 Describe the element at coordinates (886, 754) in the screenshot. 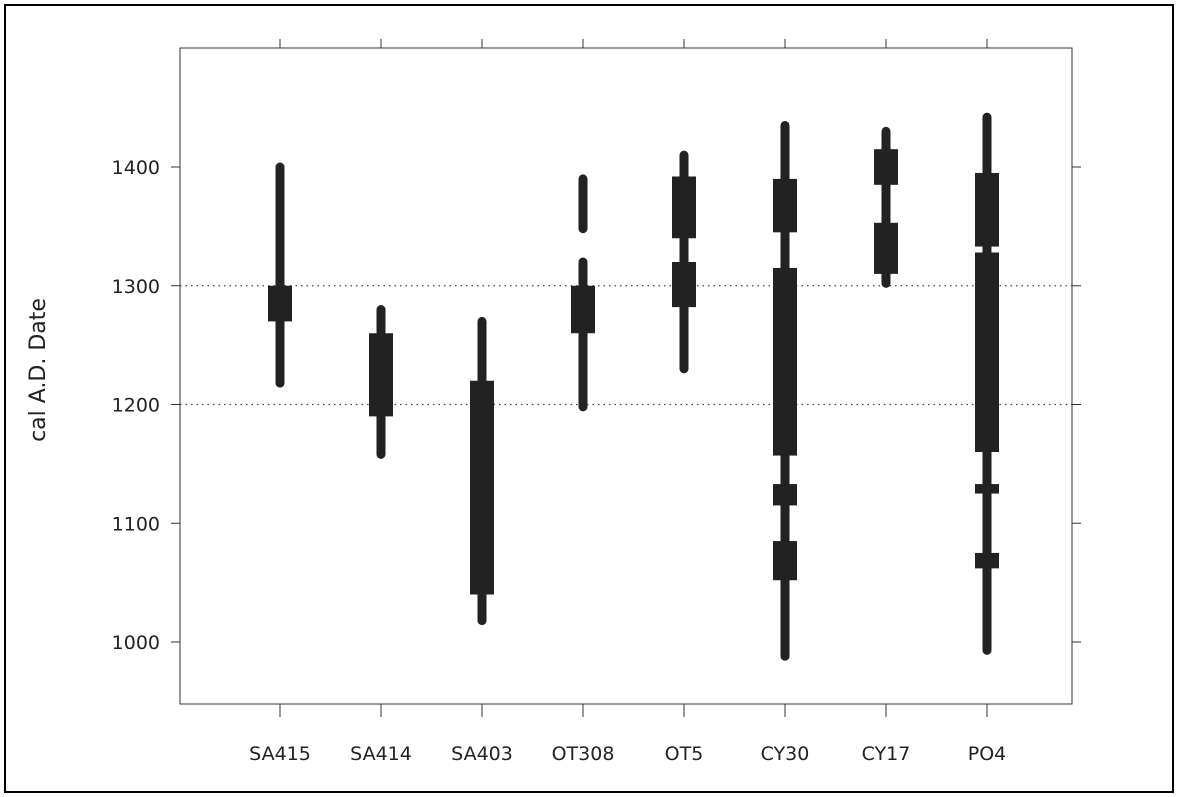

I see `x-tick-label: CY17` at that location.